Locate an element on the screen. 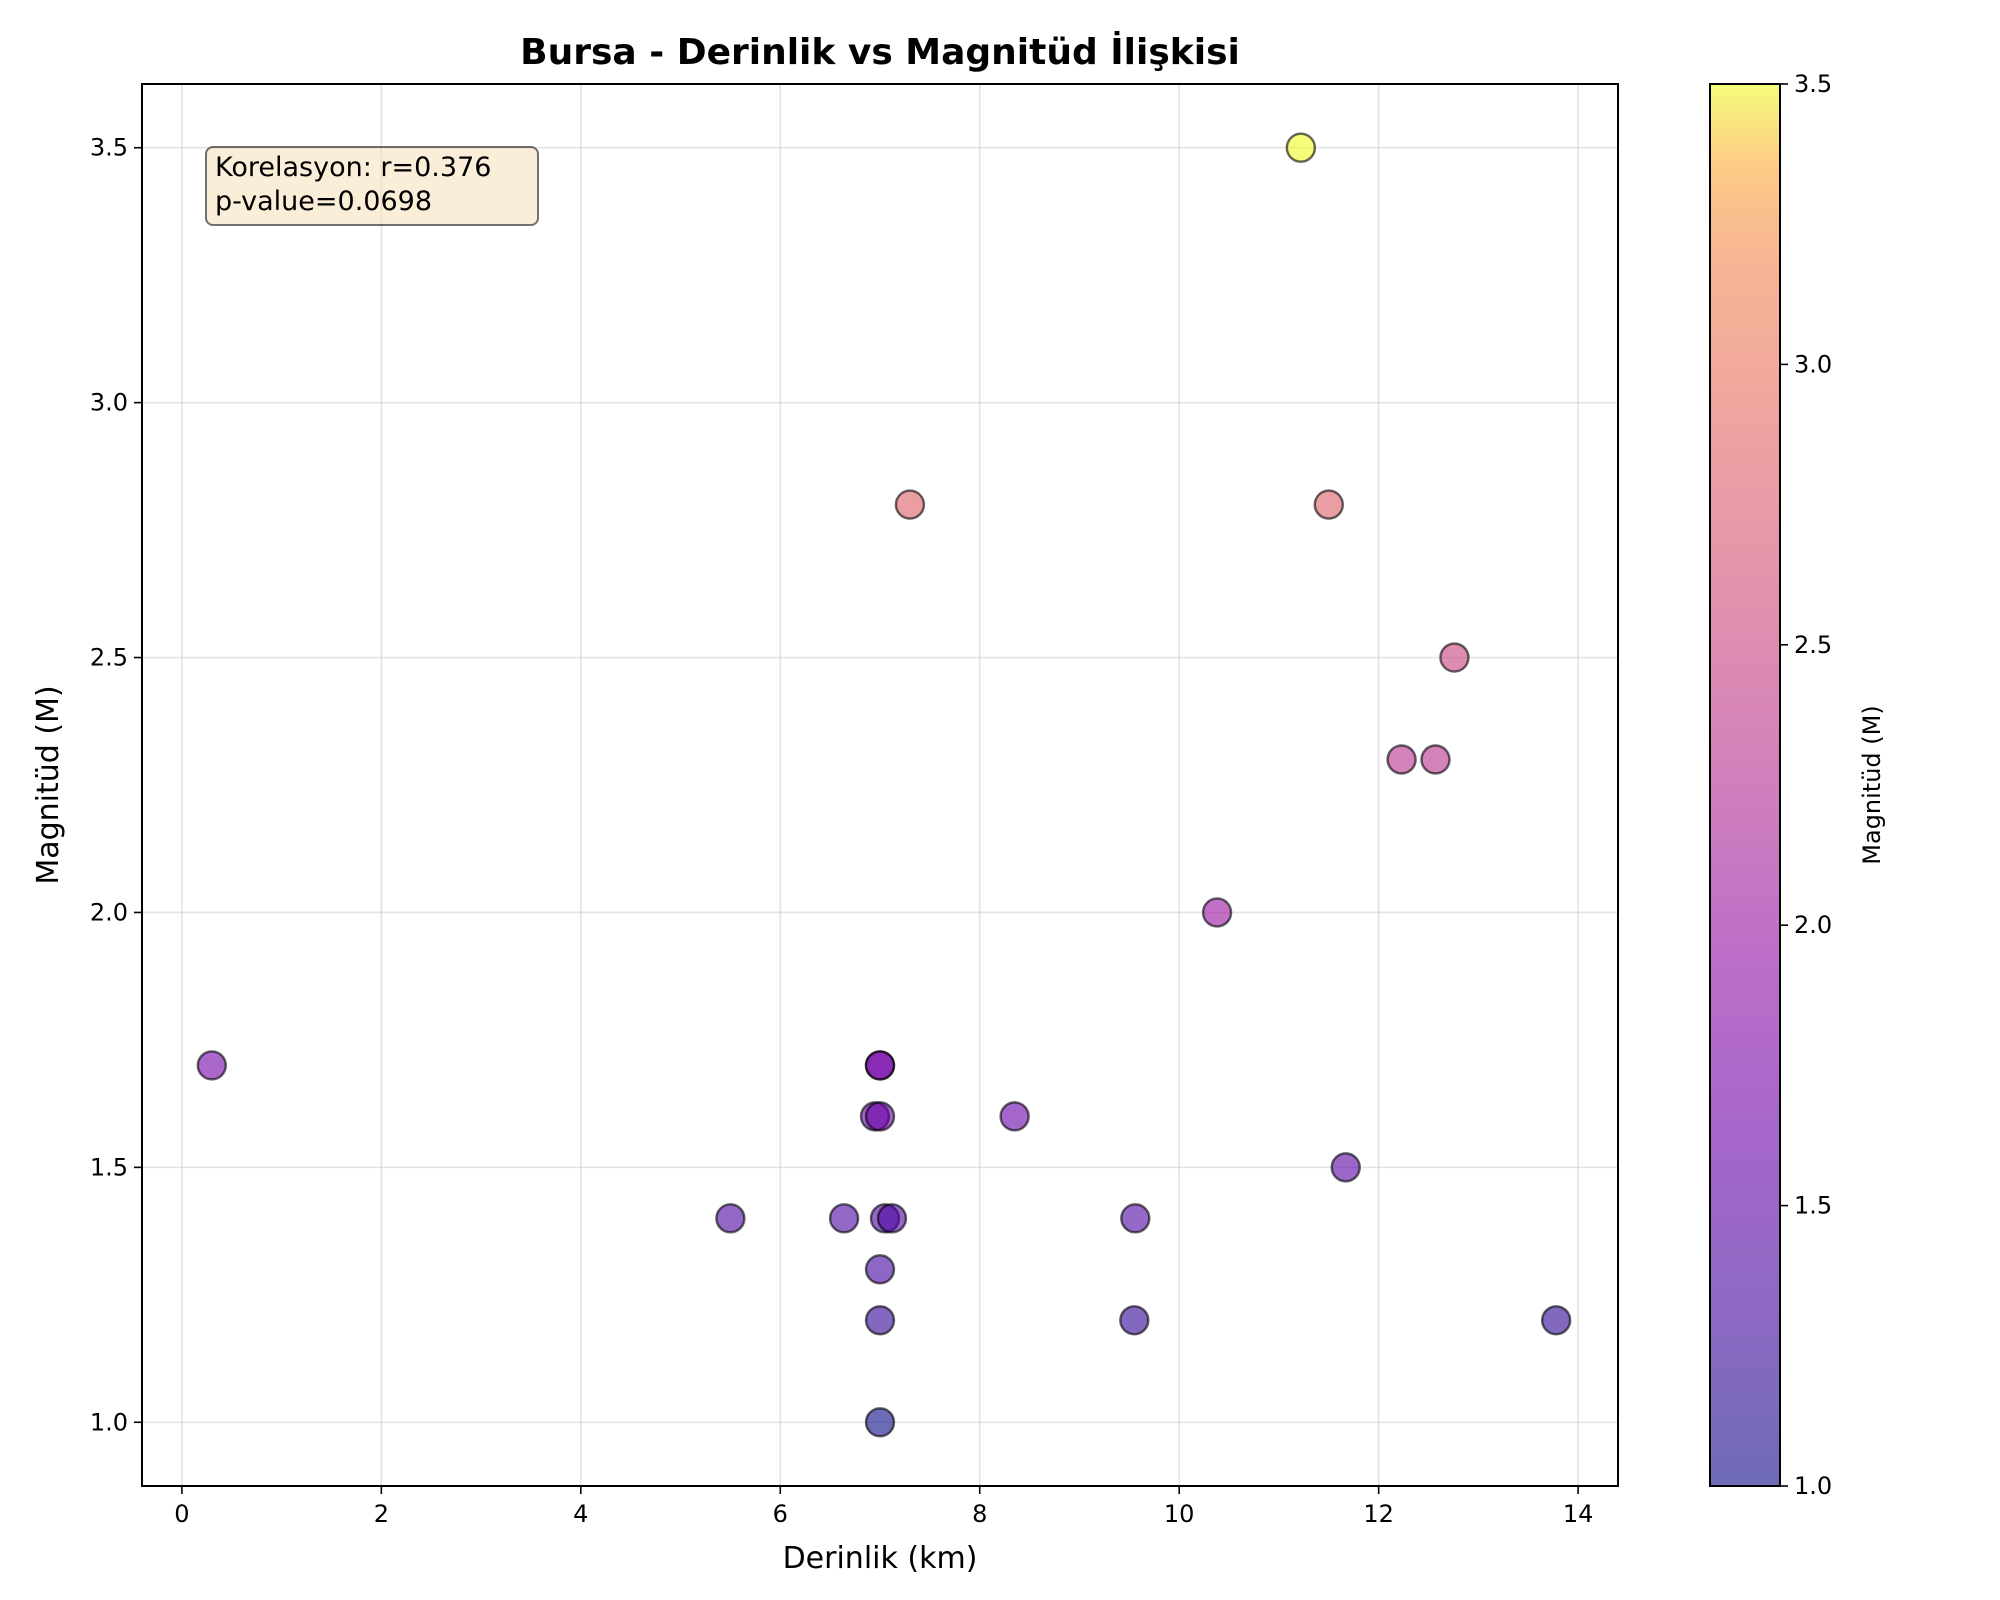 Image resolution: width=2000 pixels, height=1600 pixels. chart-title: Bursa - Derinlik vs Magnitüd İlişkisi is located at coordinates (880, 52).